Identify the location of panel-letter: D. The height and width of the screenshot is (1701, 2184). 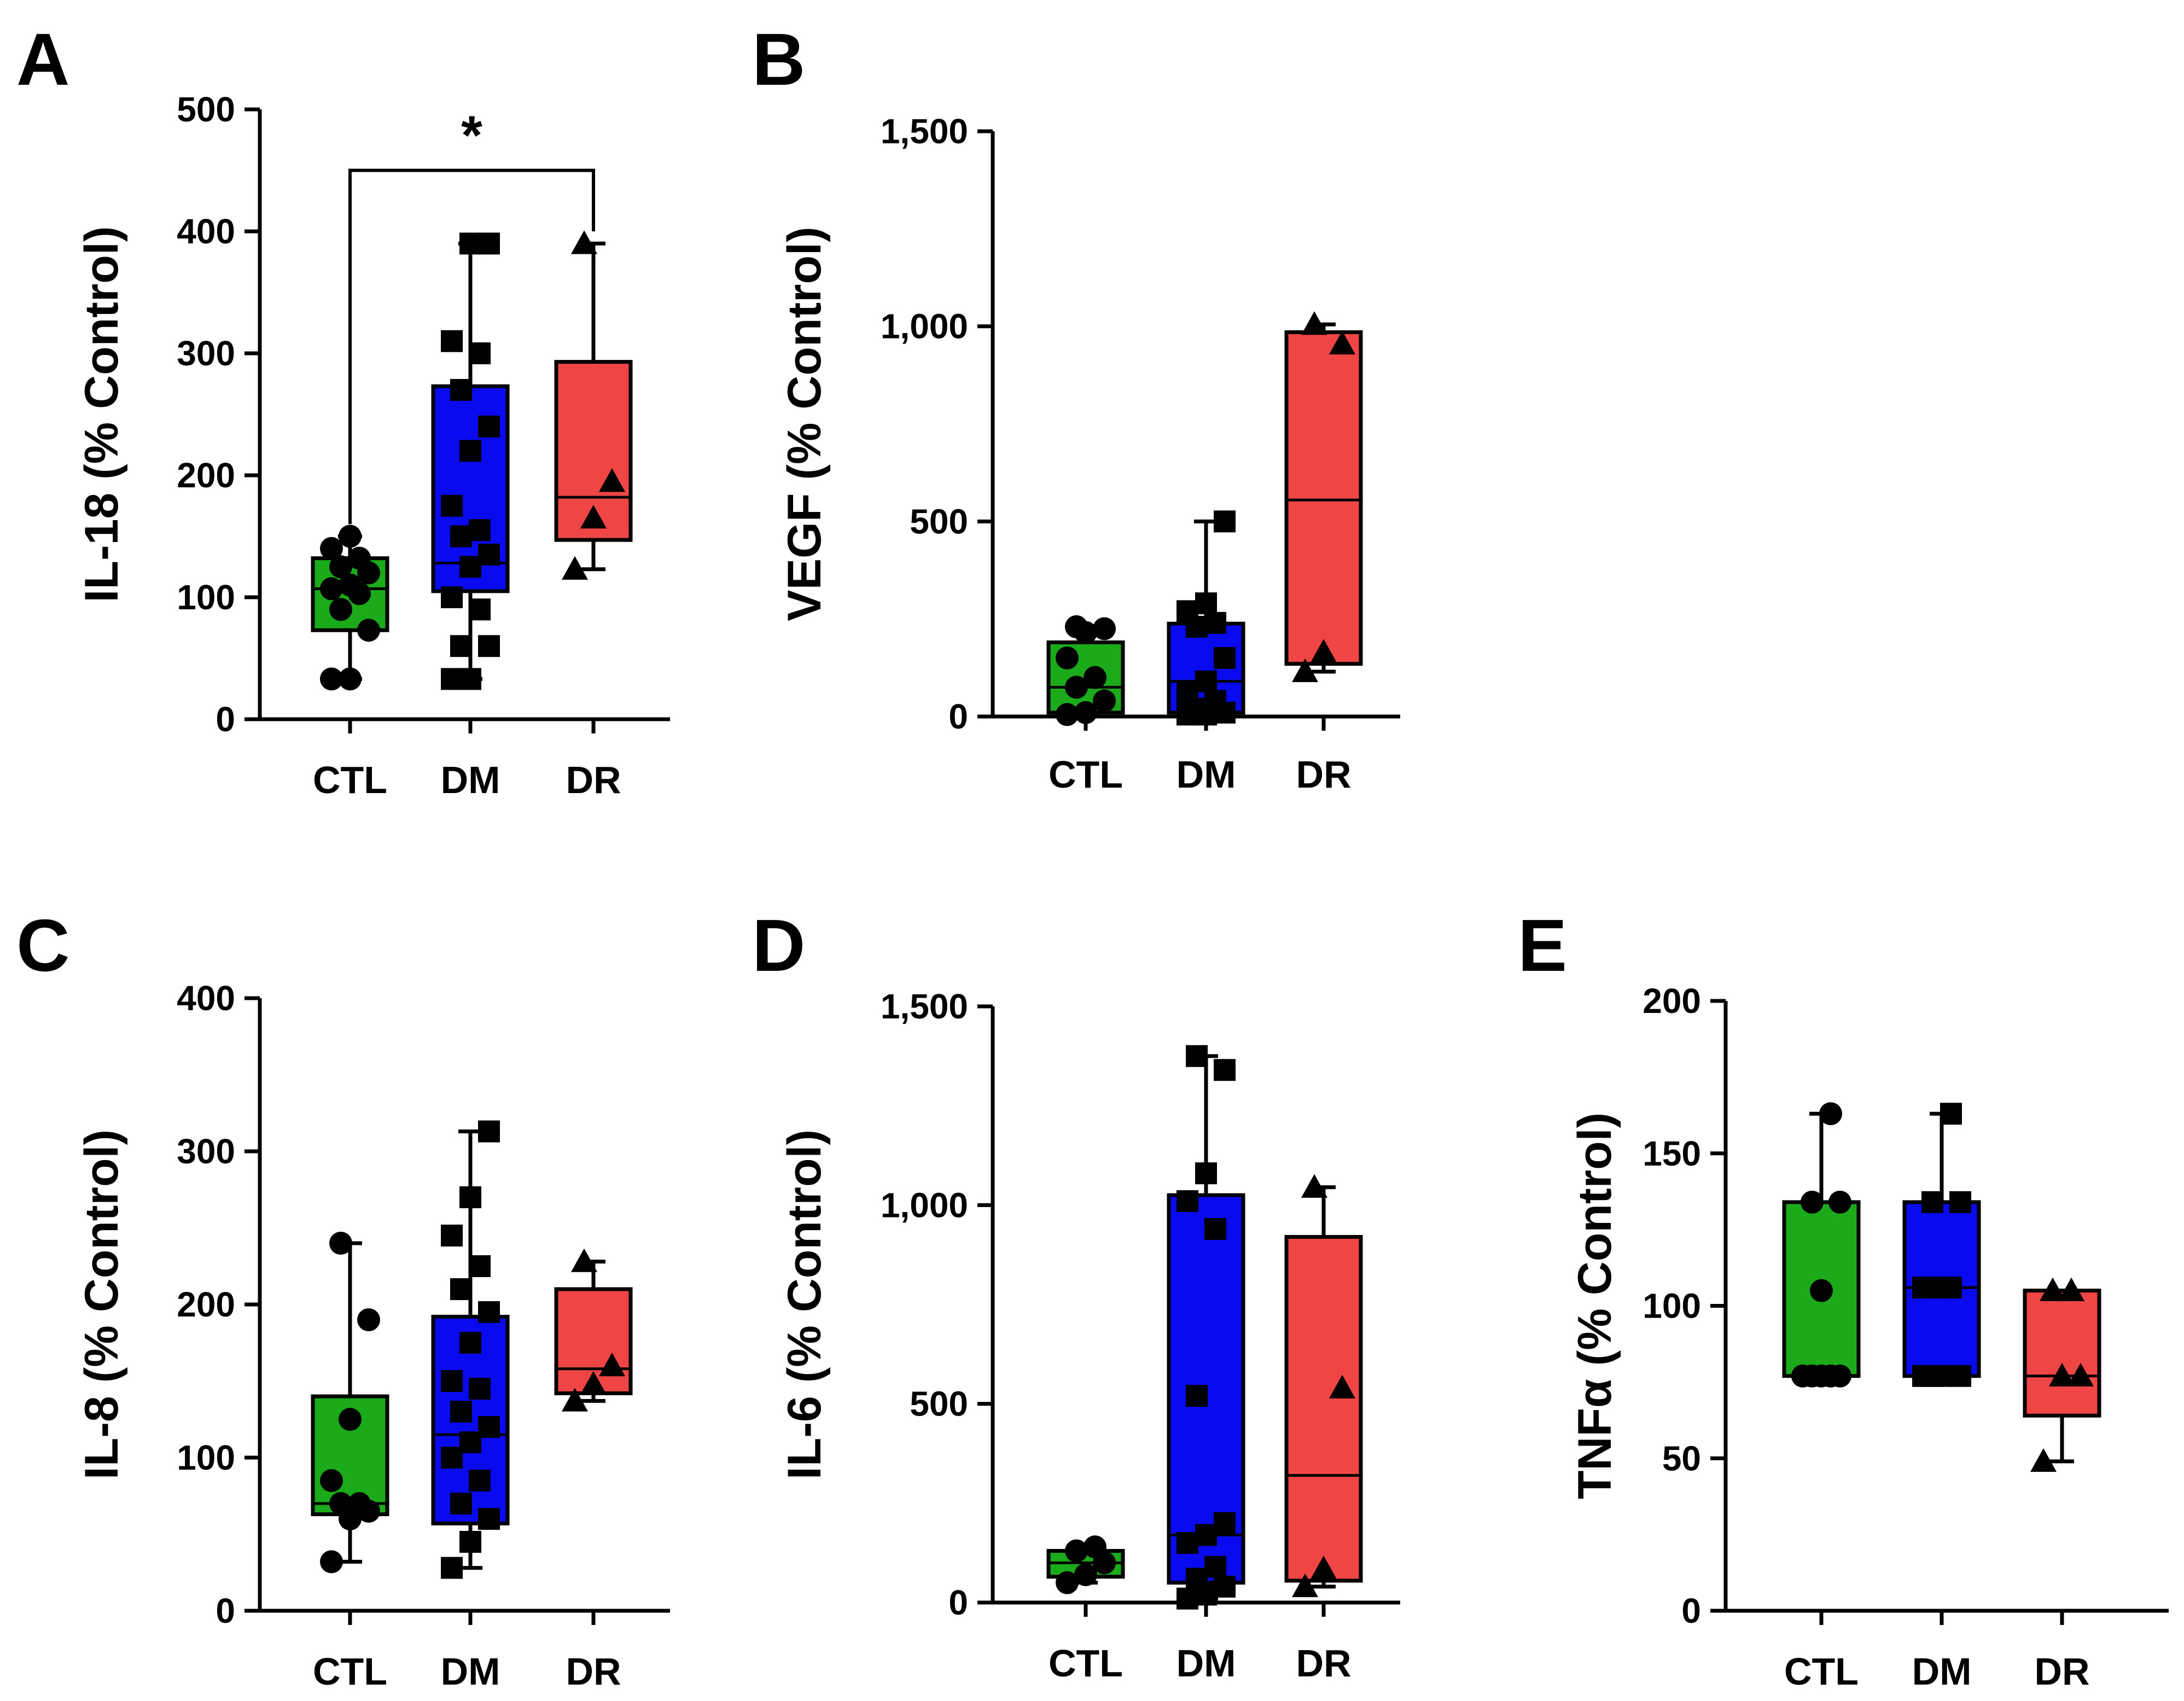
(779, 945).